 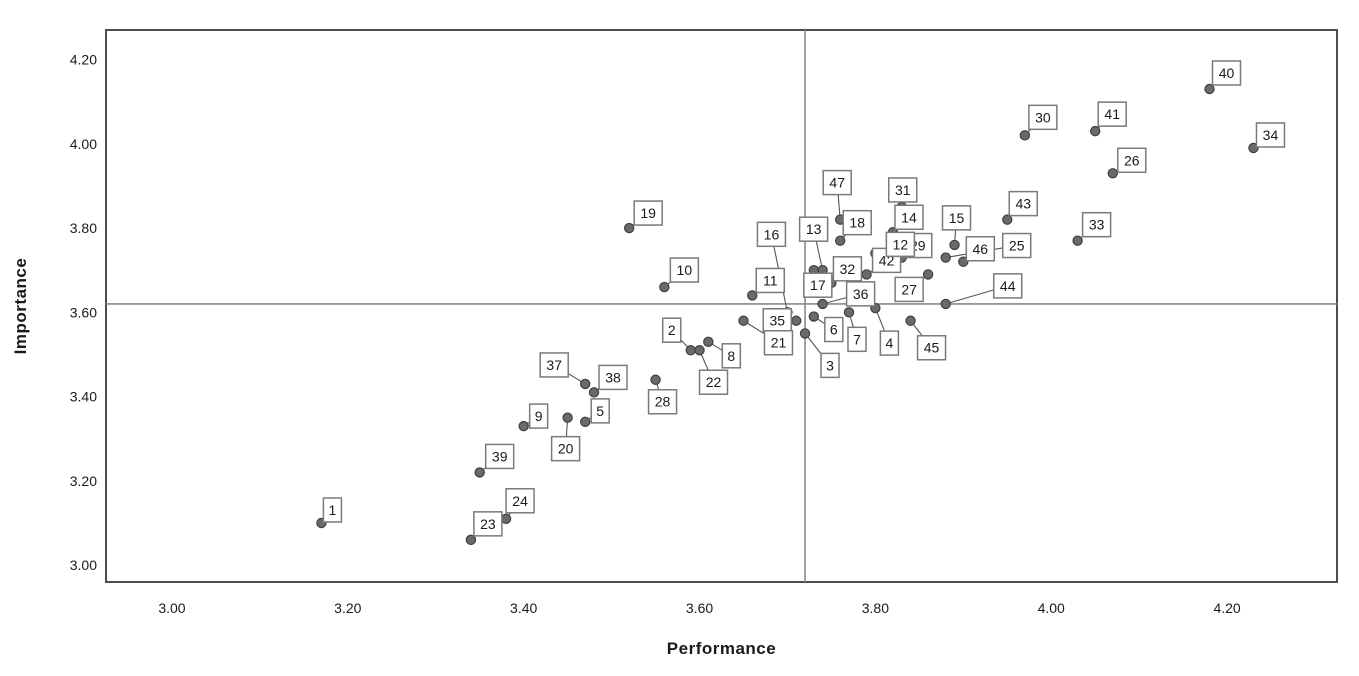 I want to click on point-label-11: 11, so click(x=770, y=280).